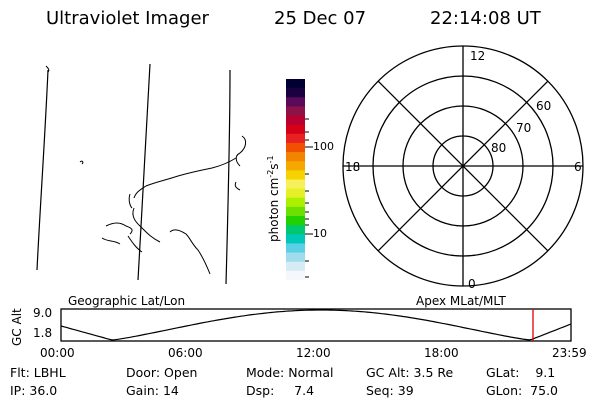  I want to click on gc-alt-field: GC Alt: 3.5 Re, so click(410, 372).